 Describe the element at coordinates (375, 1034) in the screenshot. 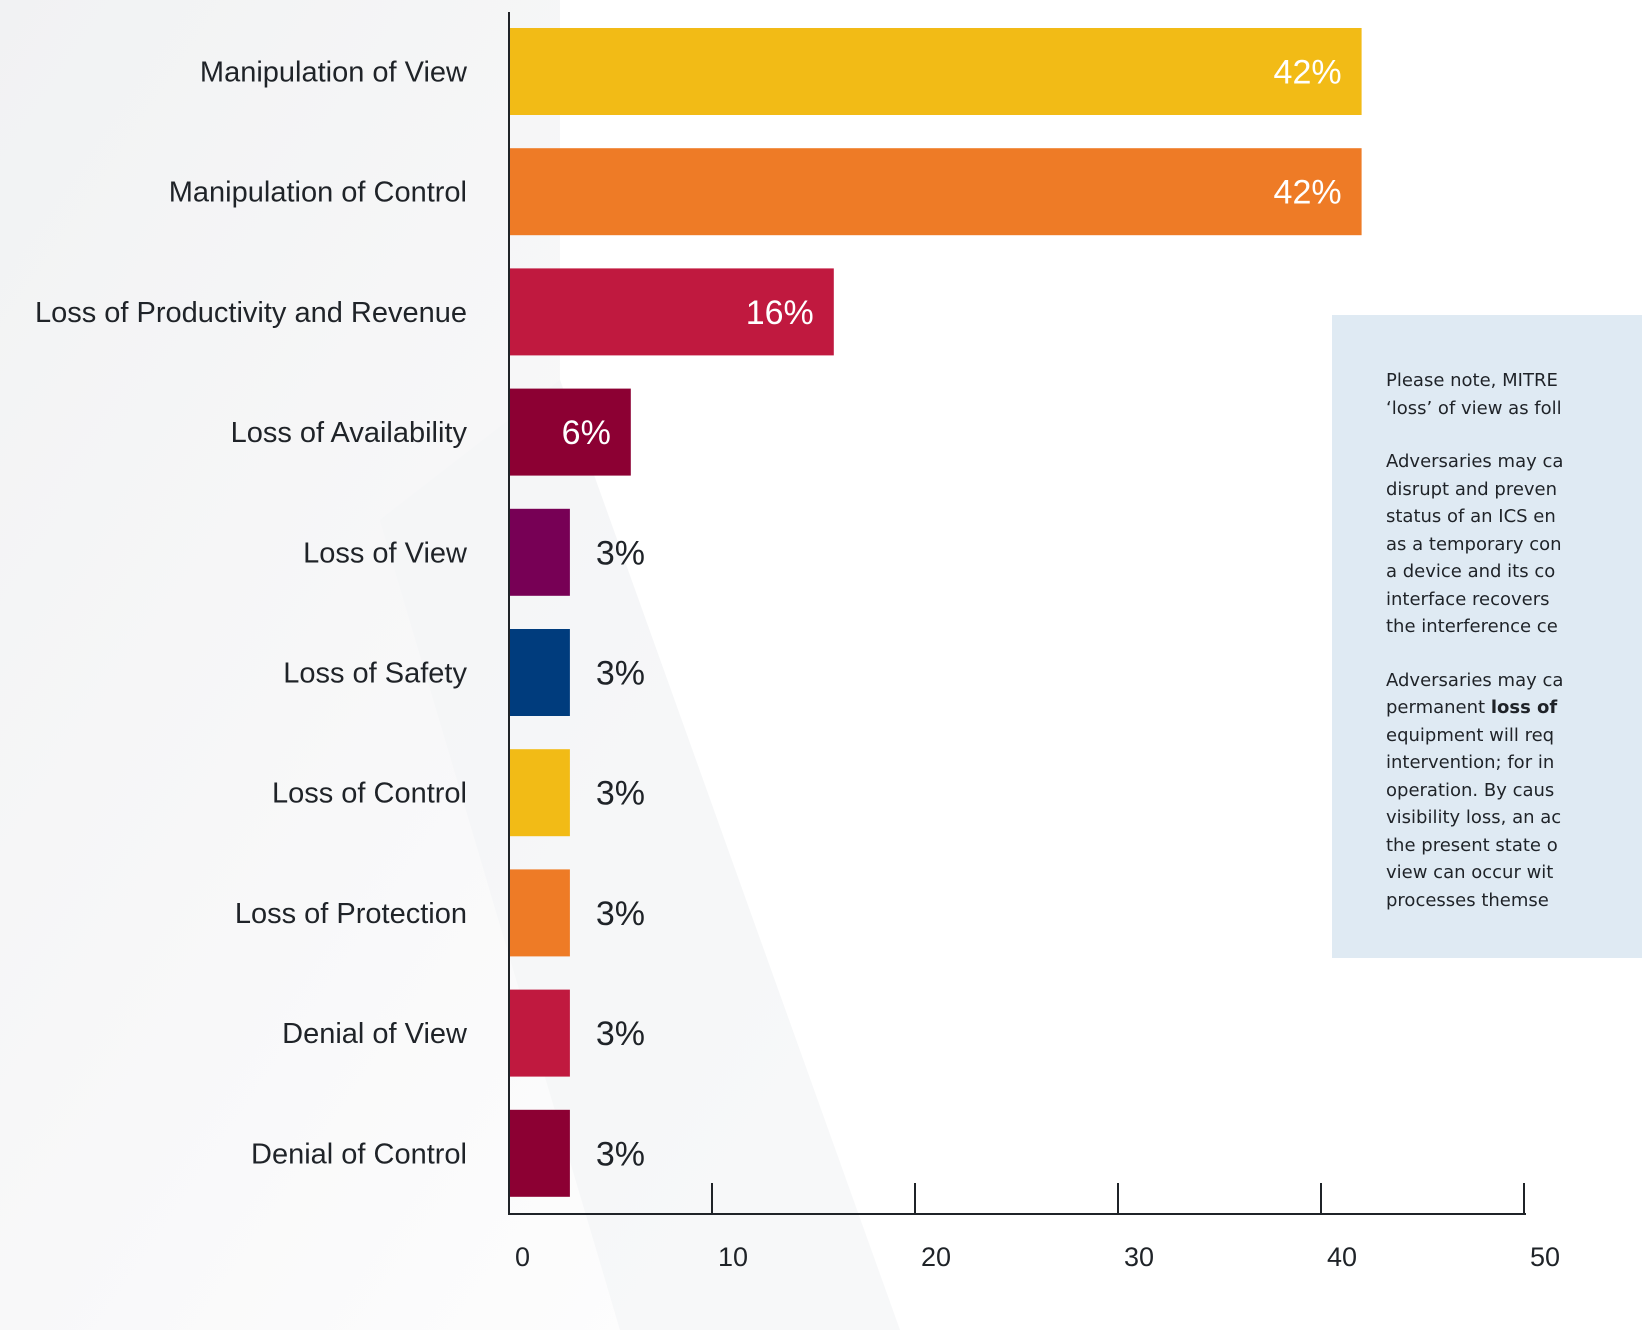

I see `category-label: Denial of View` at that location.